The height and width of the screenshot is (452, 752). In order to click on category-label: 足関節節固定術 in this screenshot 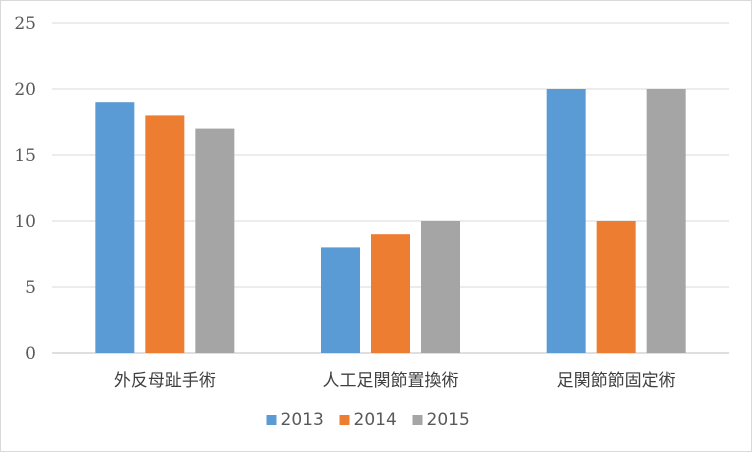, I will do `click(616, 381)`.